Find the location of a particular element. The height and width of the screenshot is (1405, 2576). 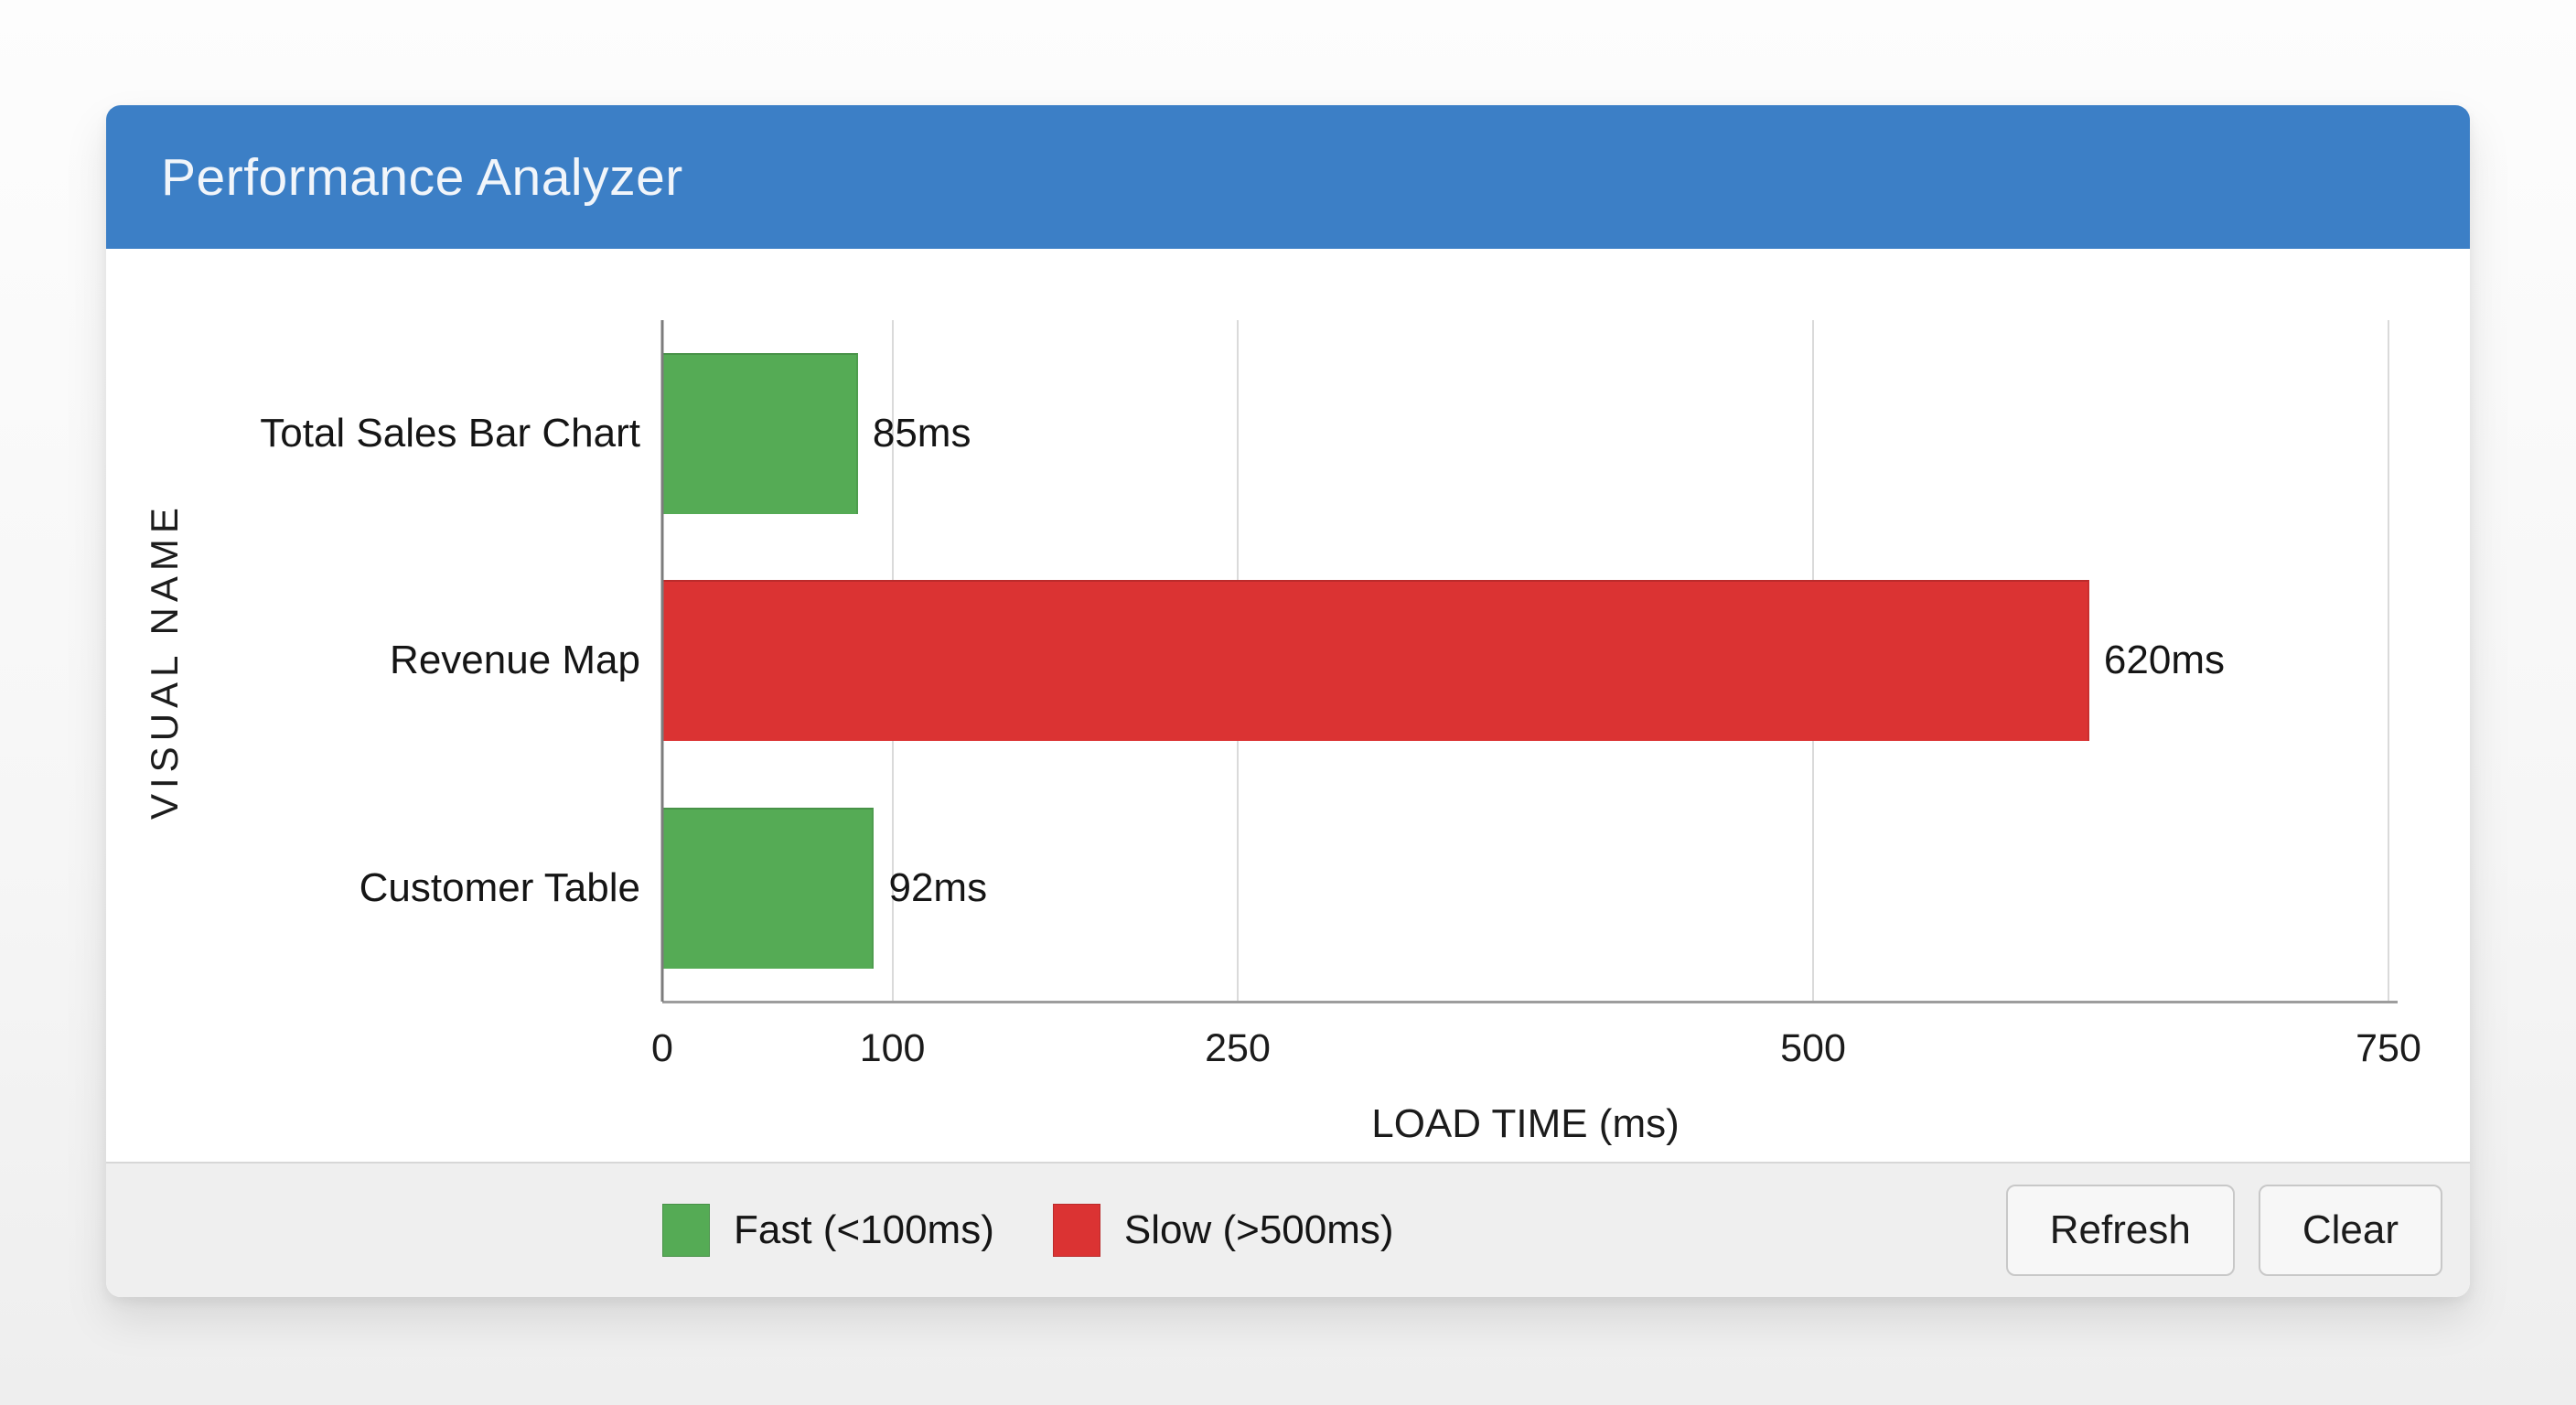

panel-footer: Fast (<100ms) Slow (>500ms) Refresh Clear is located at coordinates (1288, 1229).